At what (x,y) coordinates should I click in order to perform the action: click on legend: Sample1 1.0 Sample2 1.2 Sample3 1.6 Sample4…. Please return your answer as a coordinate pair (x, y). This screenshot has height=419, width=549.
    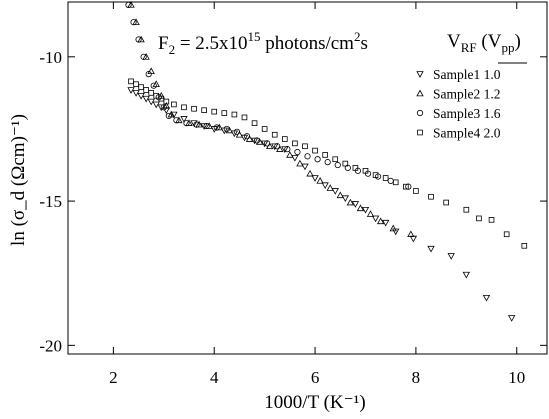
    Looking at the image, I should click on (458, 104).